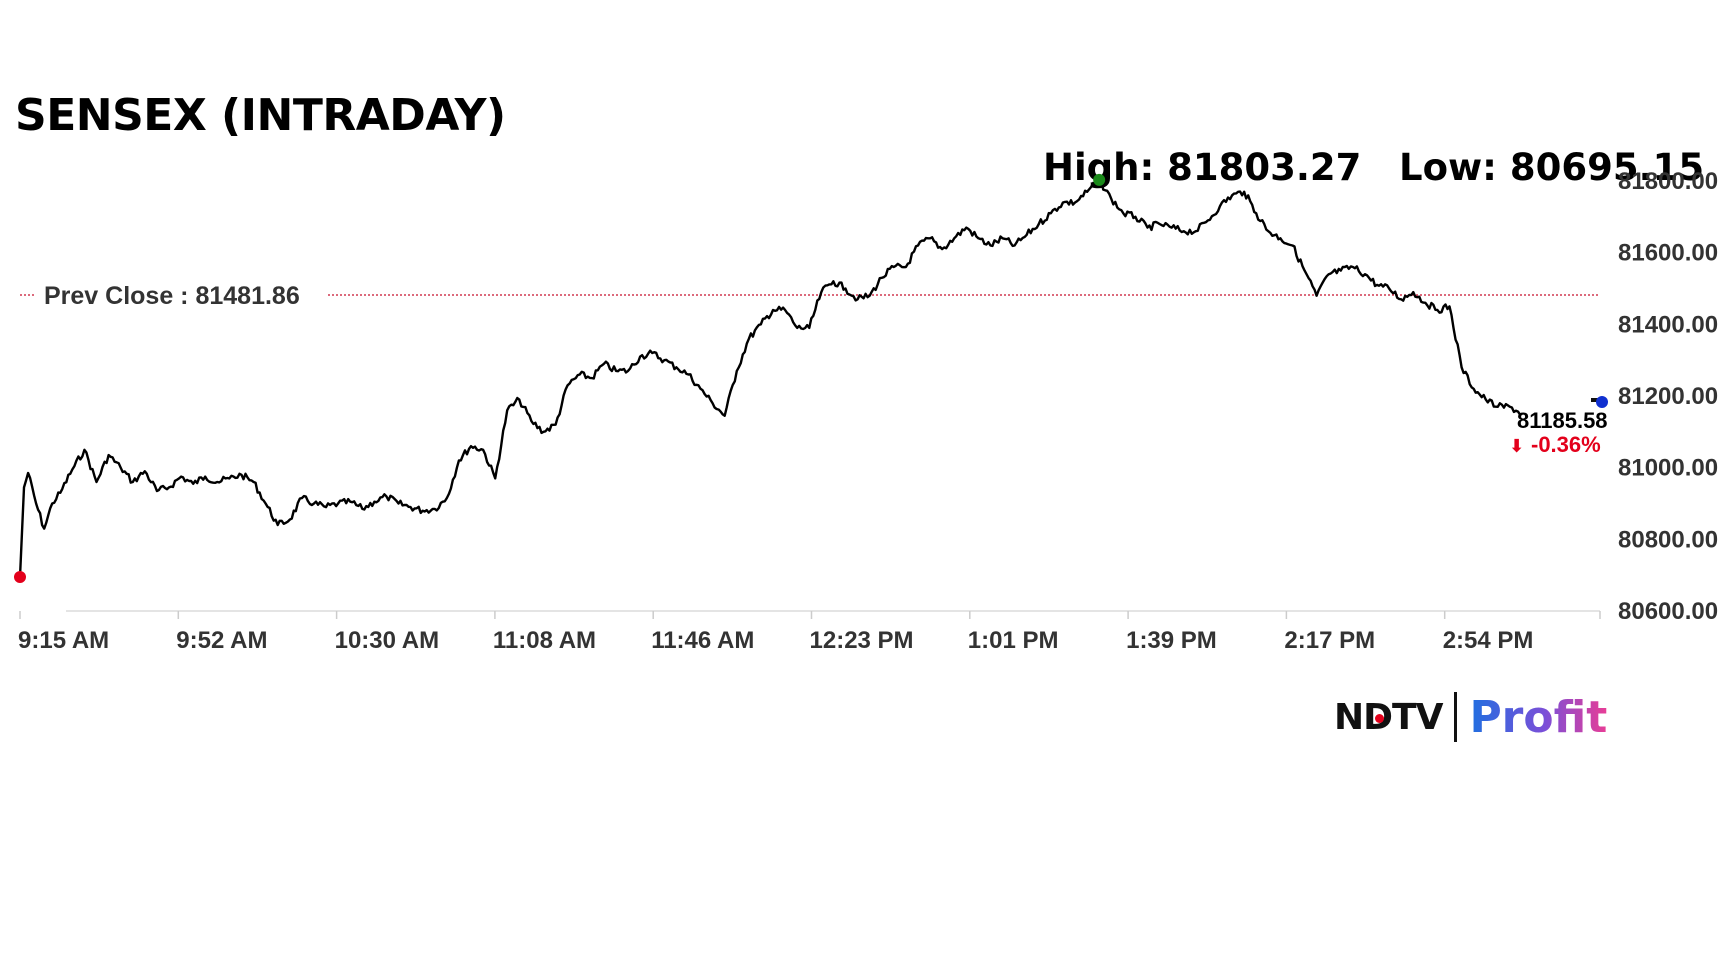  What do you see at coordinates (862, 640) in the screenshot?
I see `x-tick-label: 12:23 PM` at bounding box center [862, 640].